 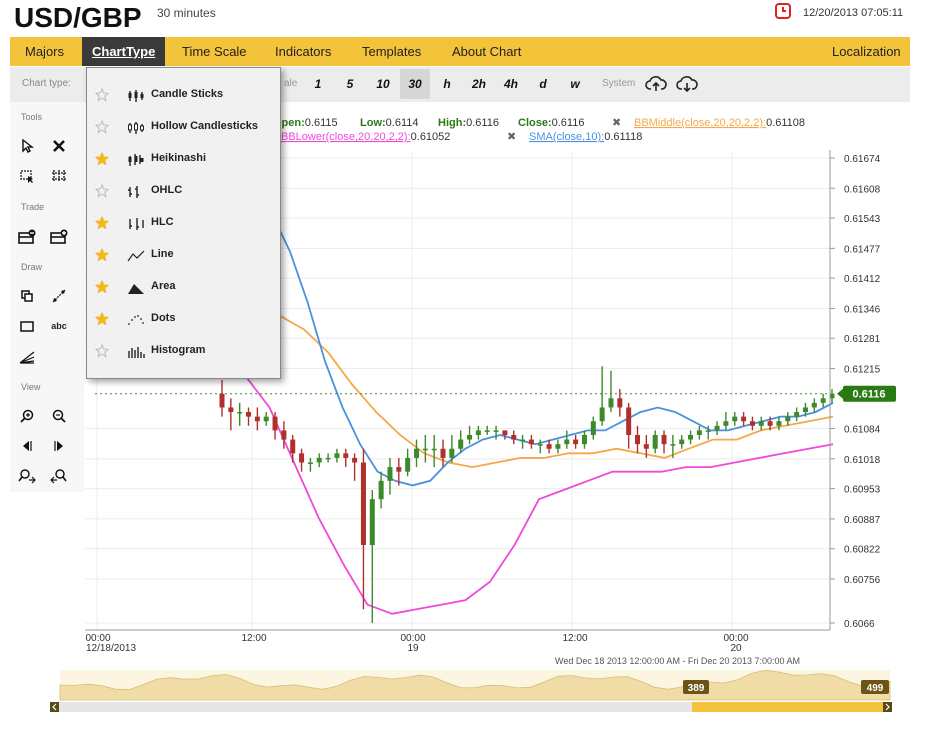 I want to click on period-30-button: 30, so click(x=415, y=84).